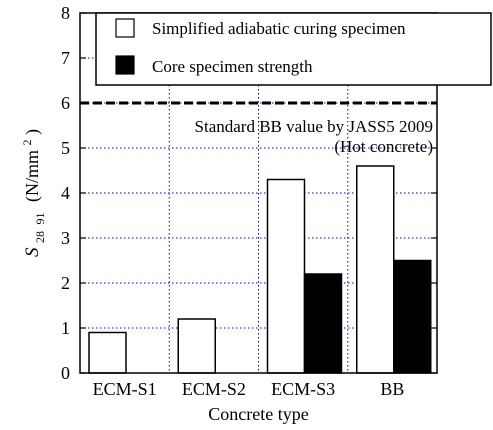 The image size is (493, 430). What do you see at coordinates (249, 389) in the screenshot?
I see `x-axis-ticks: ECM-S1 ECM-S2 ECM-S3 BB` at bounding box center [249, 389].